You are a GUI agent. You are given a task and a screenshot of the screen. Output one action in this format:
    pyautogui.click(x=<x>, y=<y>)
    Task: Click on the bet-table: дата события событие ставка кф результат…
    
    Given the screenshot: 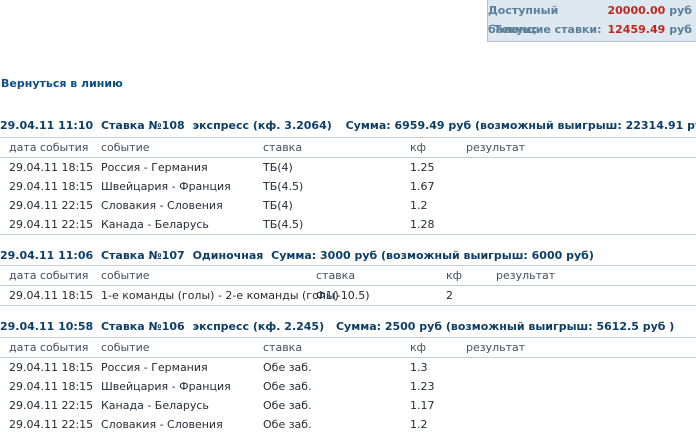 What is the action you would take?
    pyautogui.click(x=348, y=285)
    